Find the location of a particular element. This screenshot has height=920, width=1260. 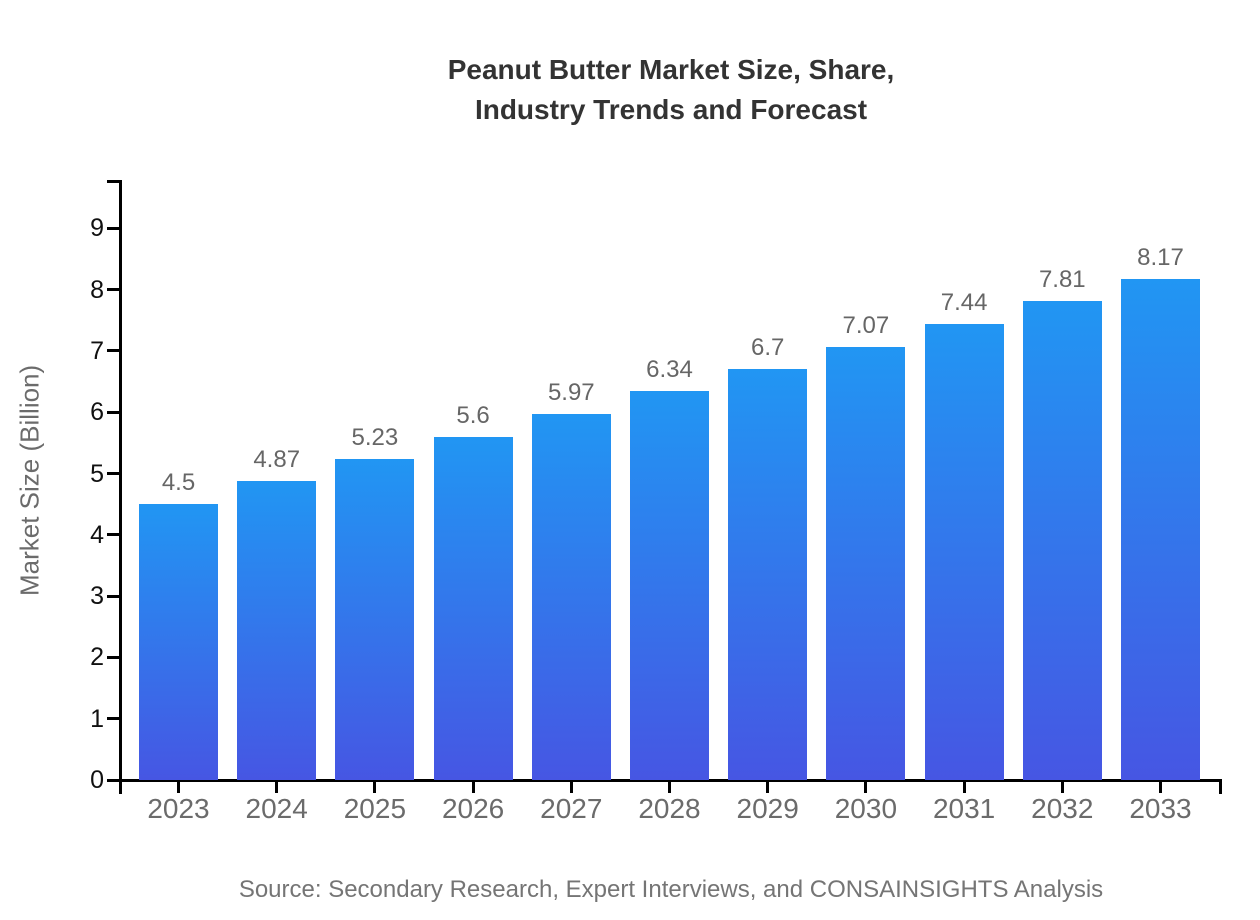

x-tick-label: 2024 is located at coordinates (276, 808).